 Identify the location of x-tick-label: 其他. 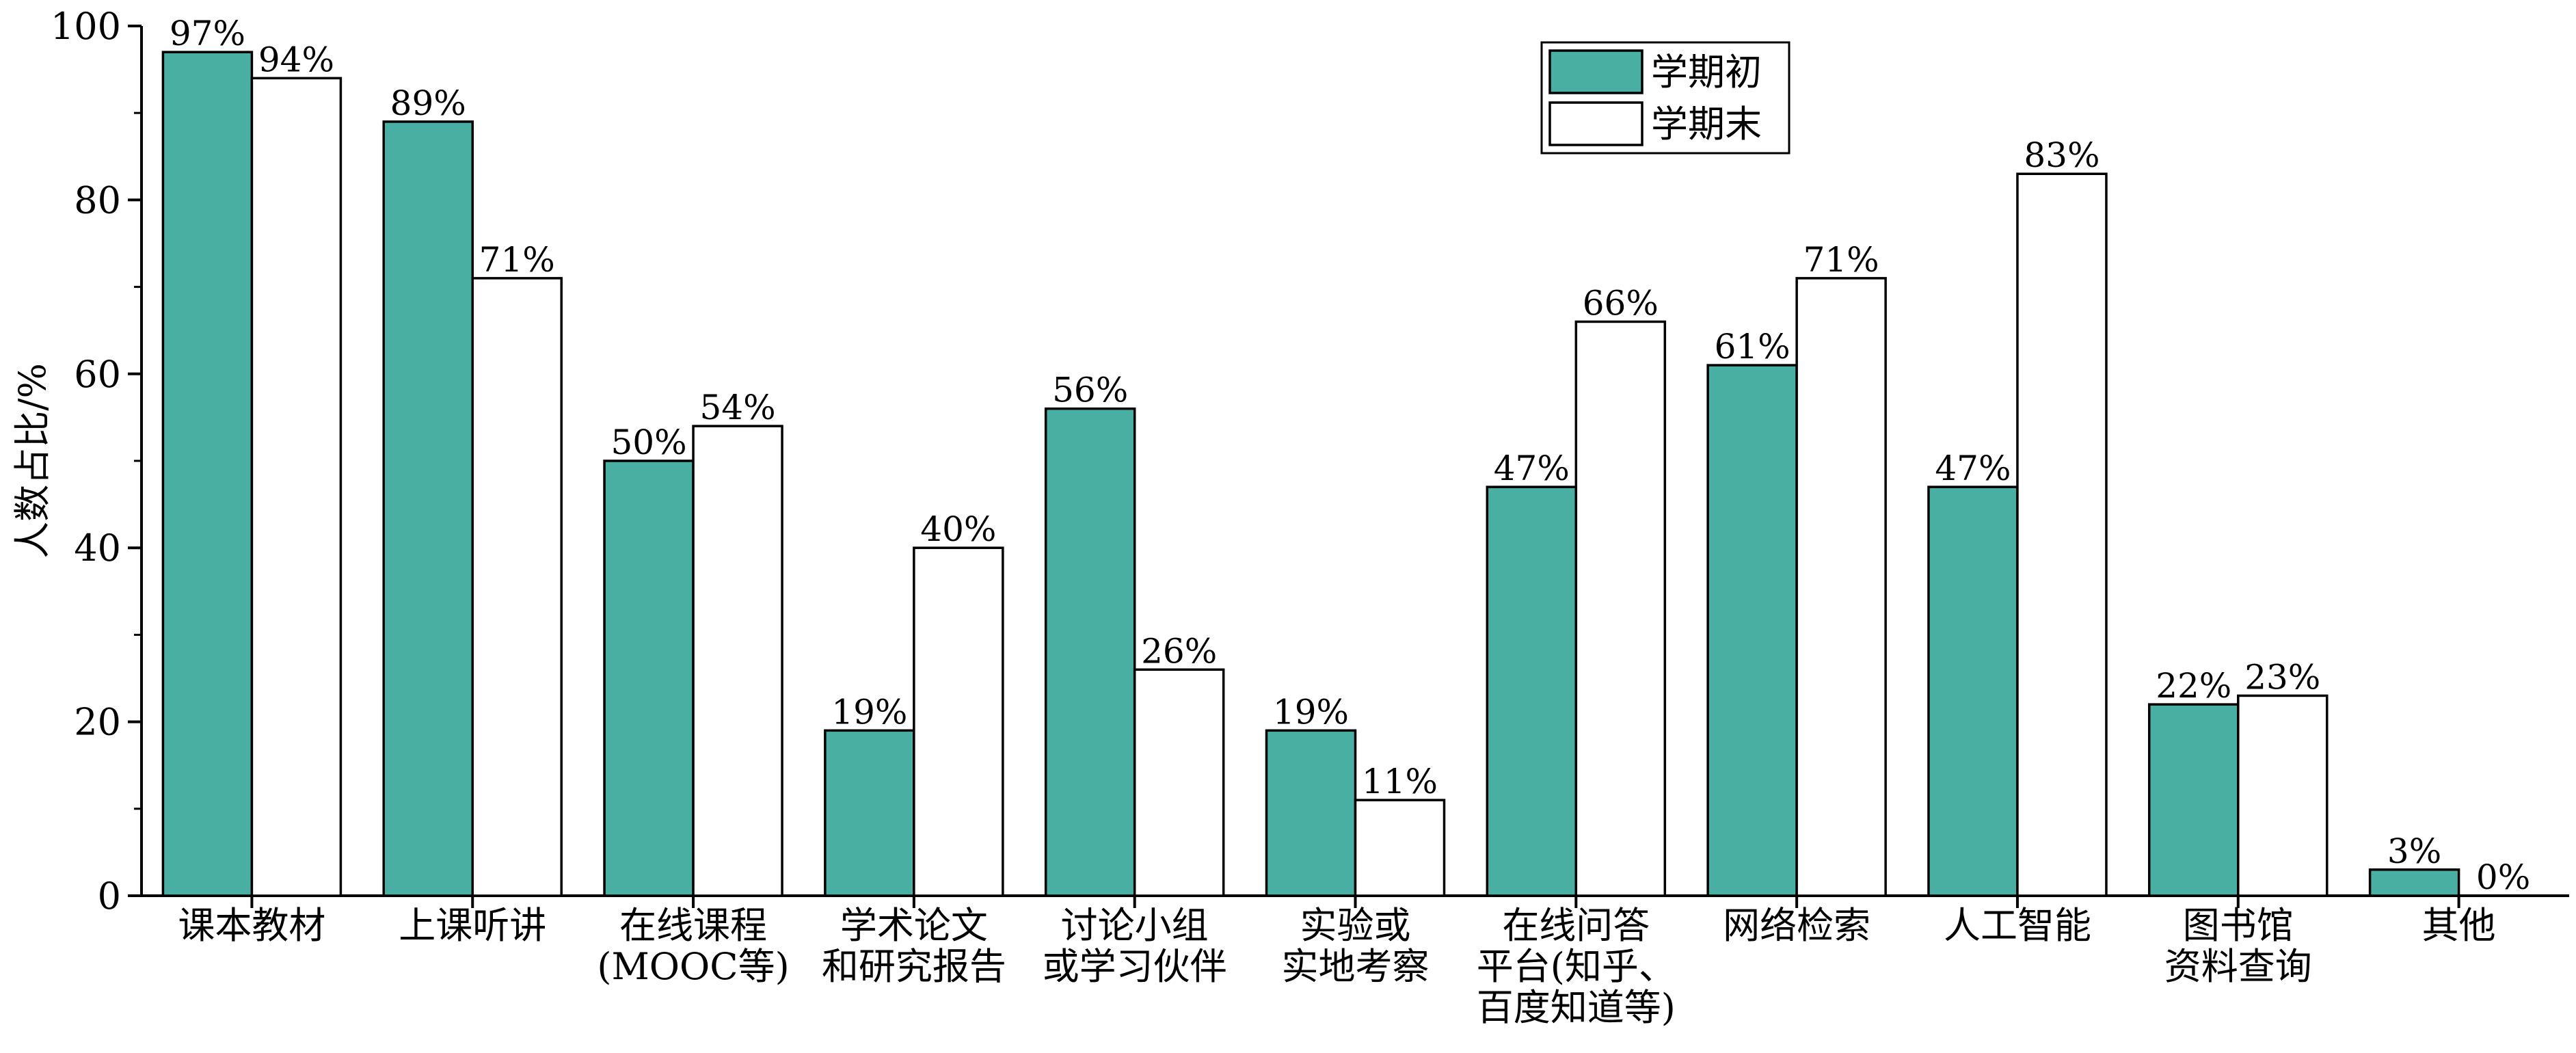
(2459, 925).